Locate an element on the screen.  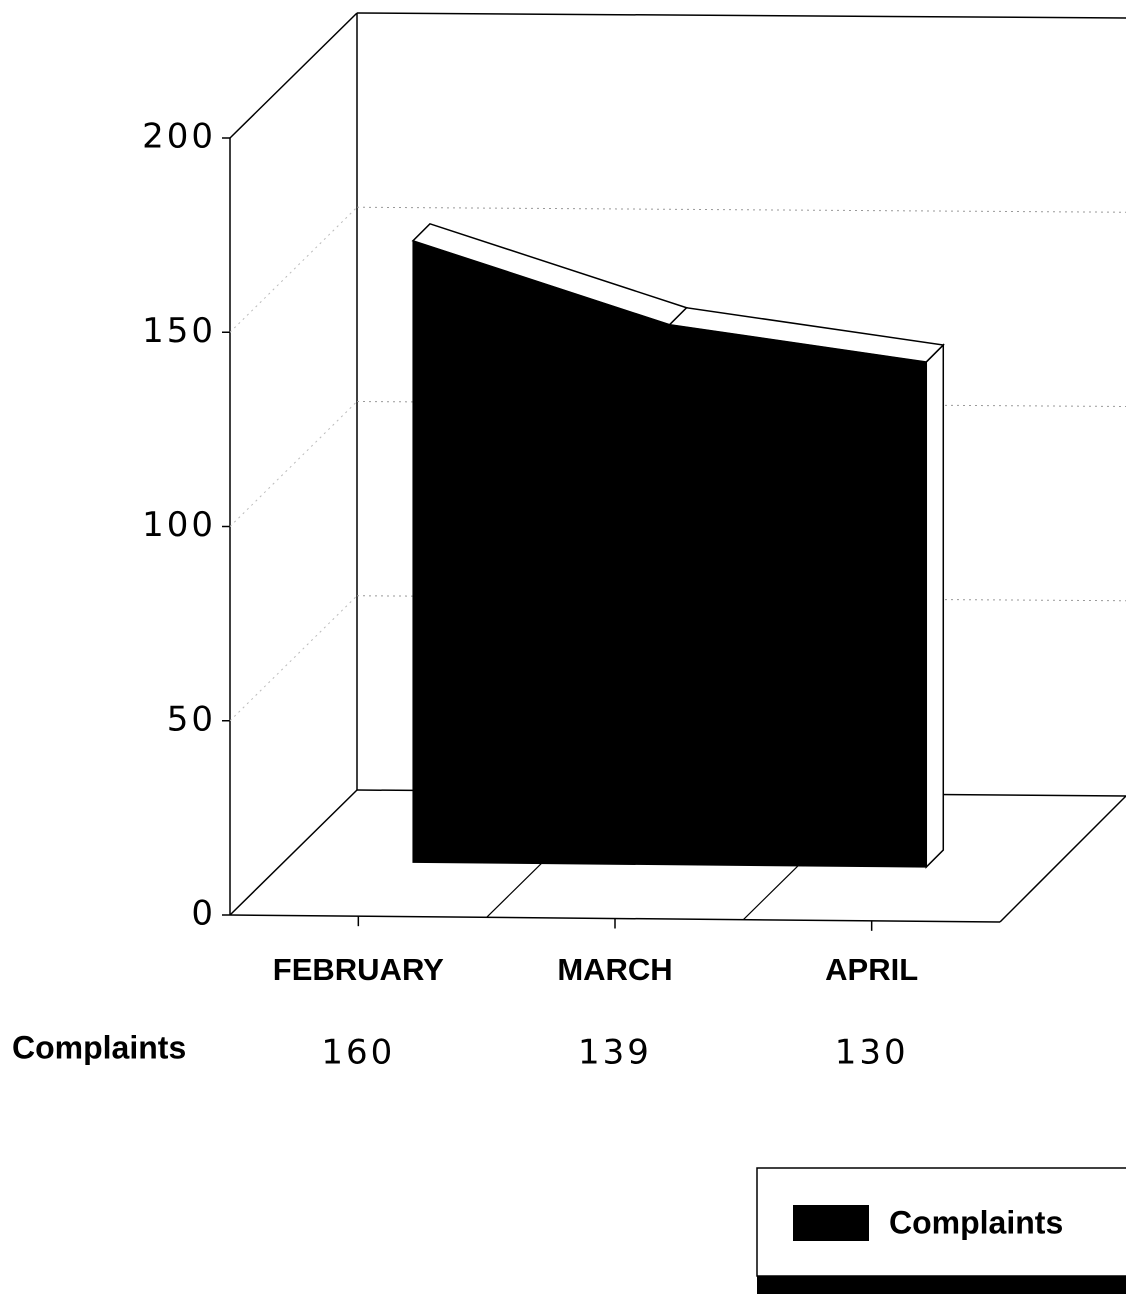
legend-shadow is located at coordinates (941, 1285).